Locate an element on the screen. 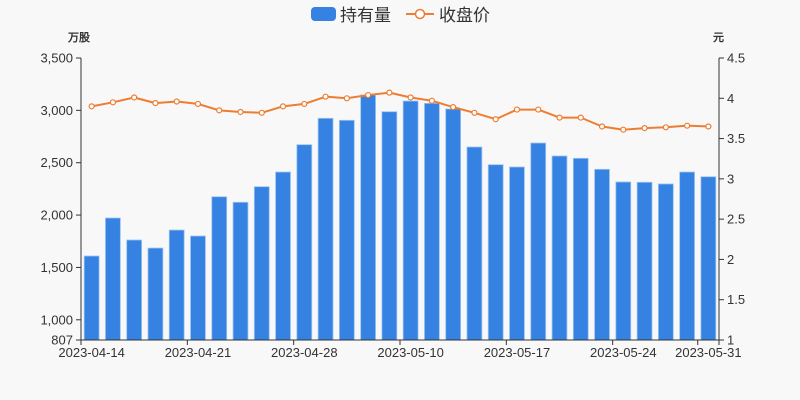 Image resolution: width=800 pixels, height=400 pixels. legend-line-marker-icon is located at coordinates (420, 14).